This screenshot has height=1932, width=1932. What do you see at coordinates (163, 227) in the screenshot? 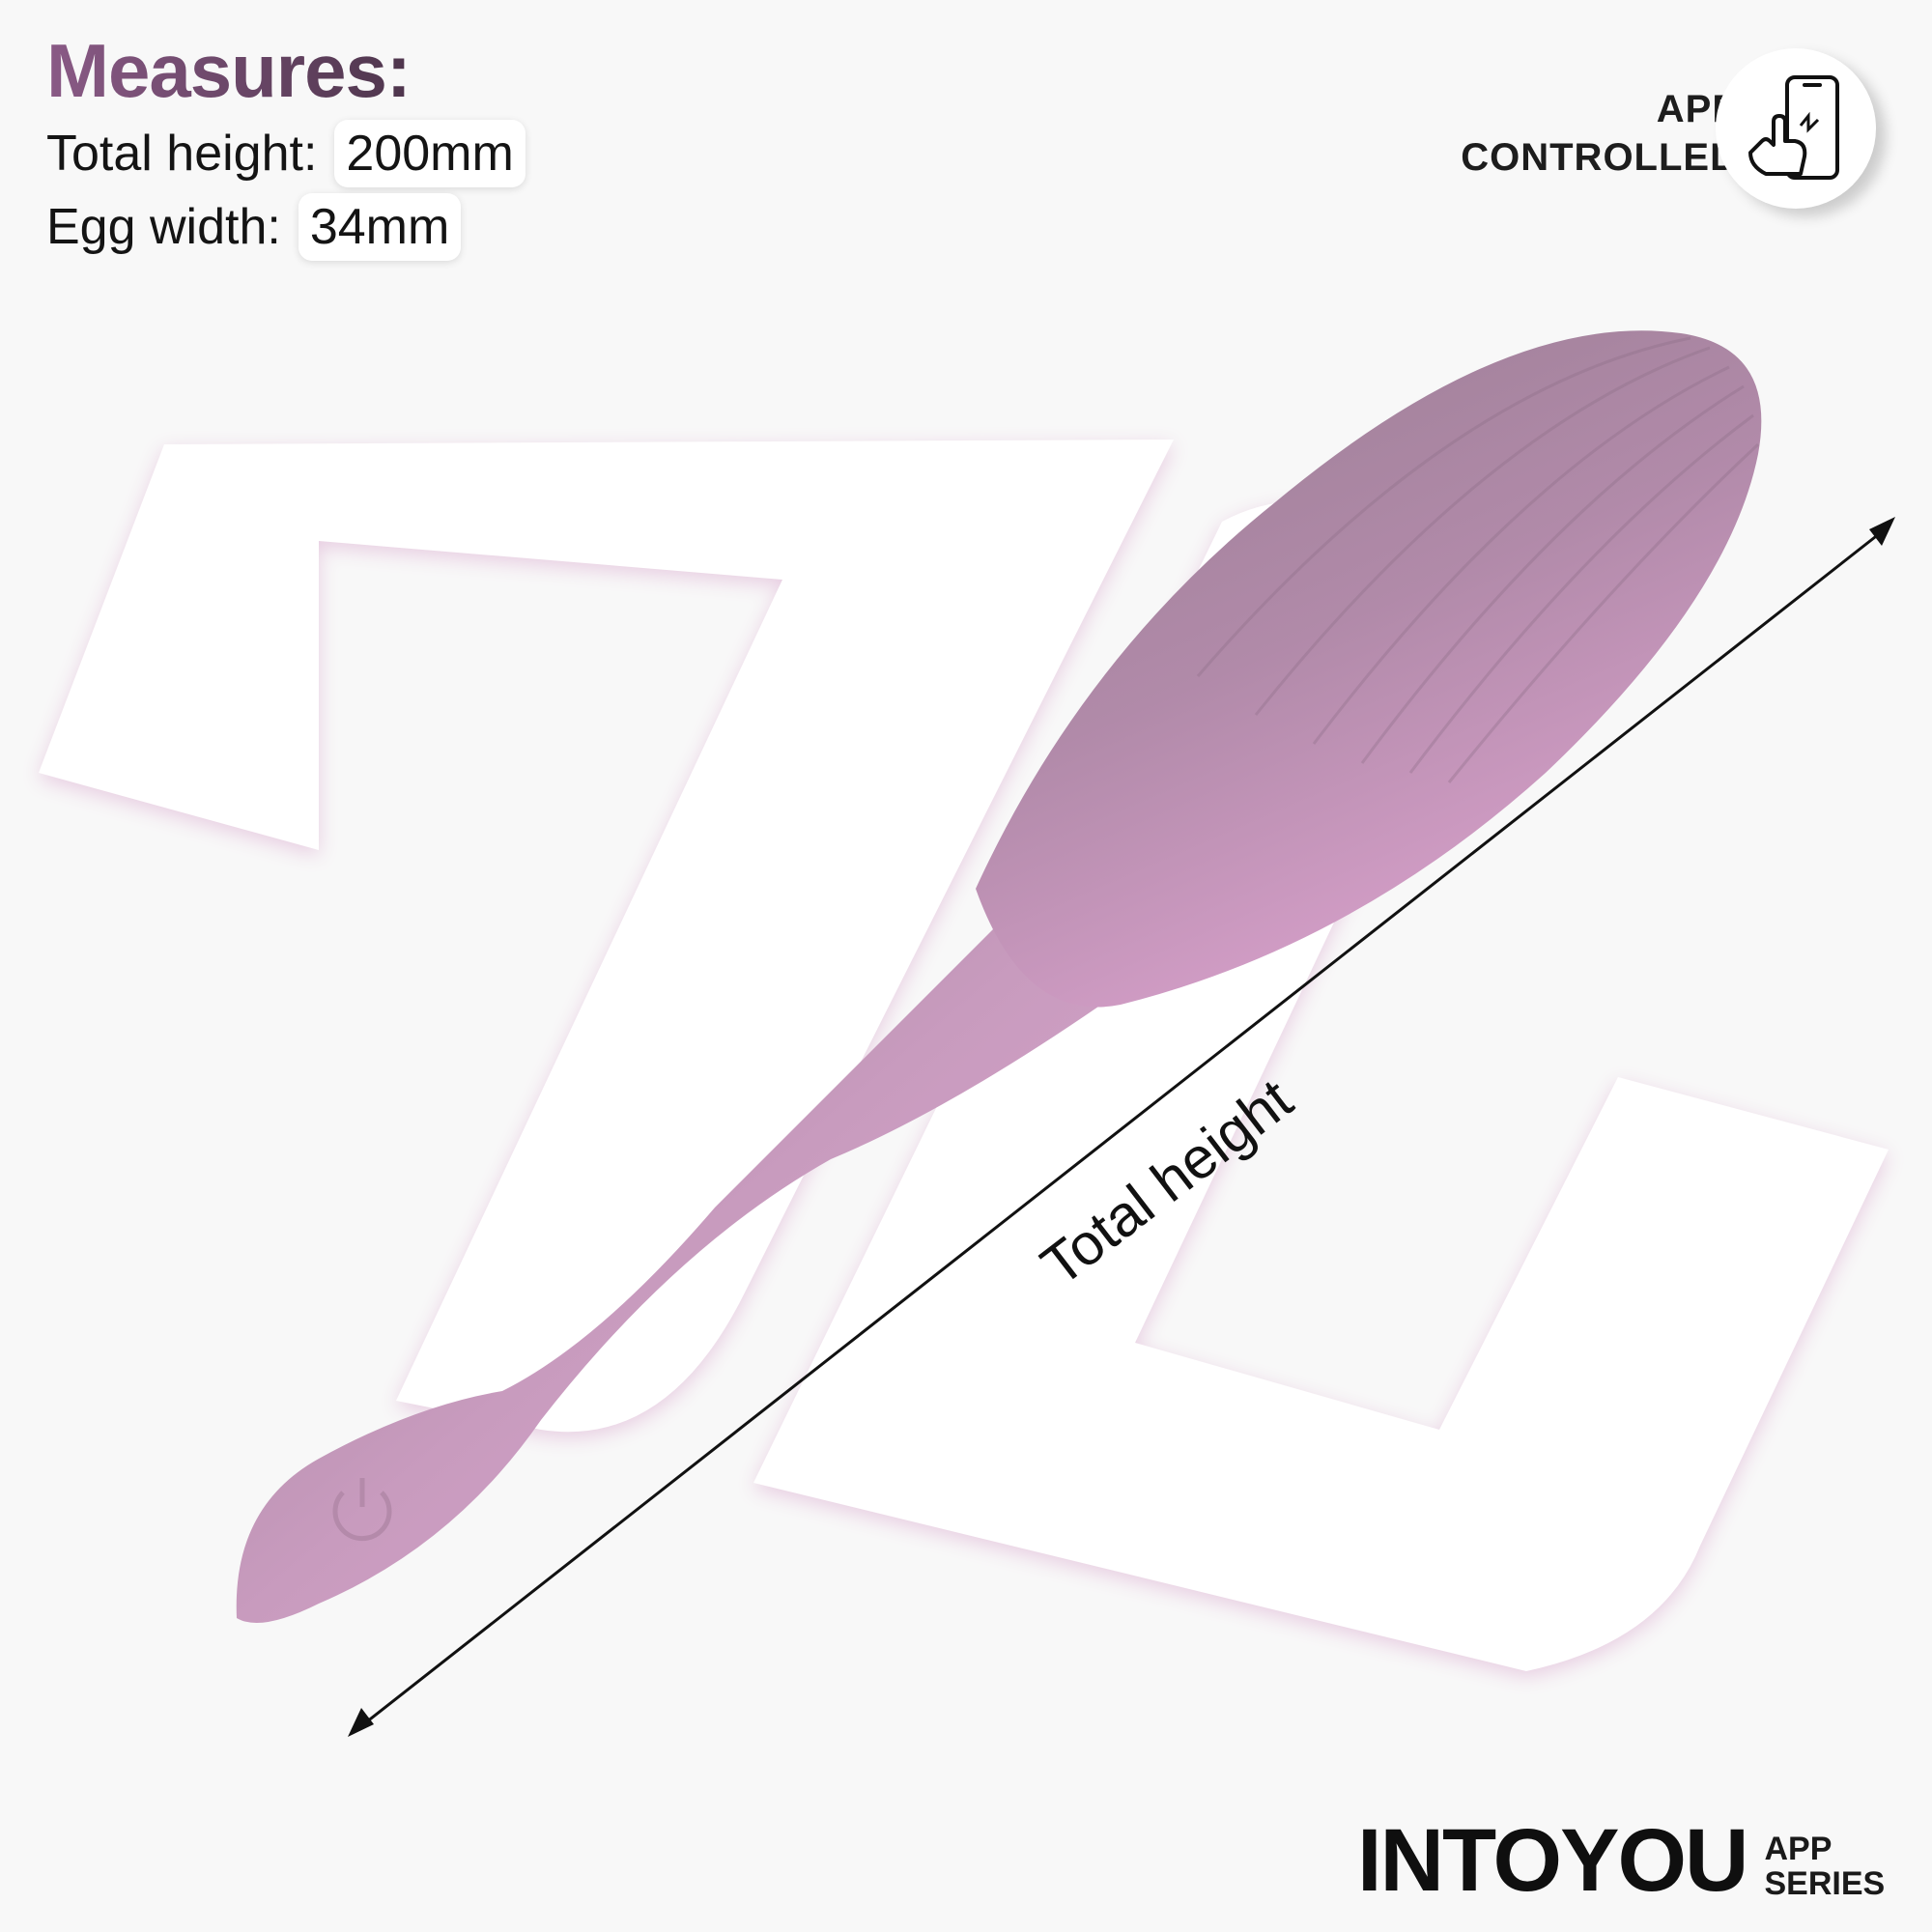
I see `egg-width-label: Egg width:` at bounding box center [163, 227].